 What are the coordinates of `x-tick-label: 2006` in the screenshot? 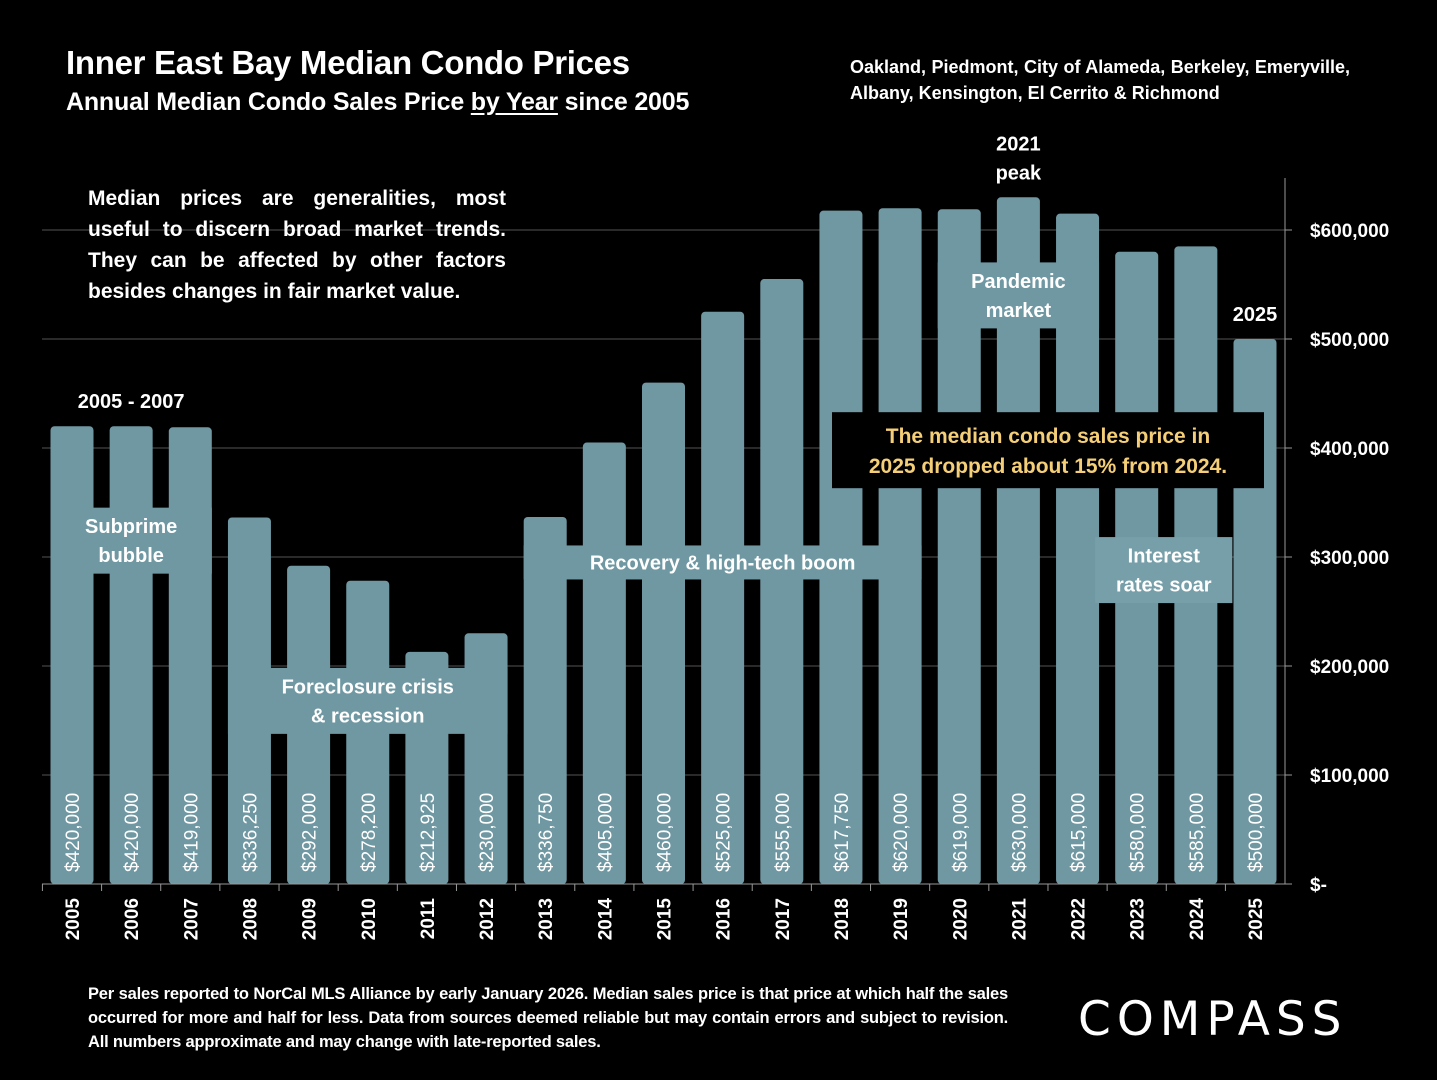 It's located at (132, 919).